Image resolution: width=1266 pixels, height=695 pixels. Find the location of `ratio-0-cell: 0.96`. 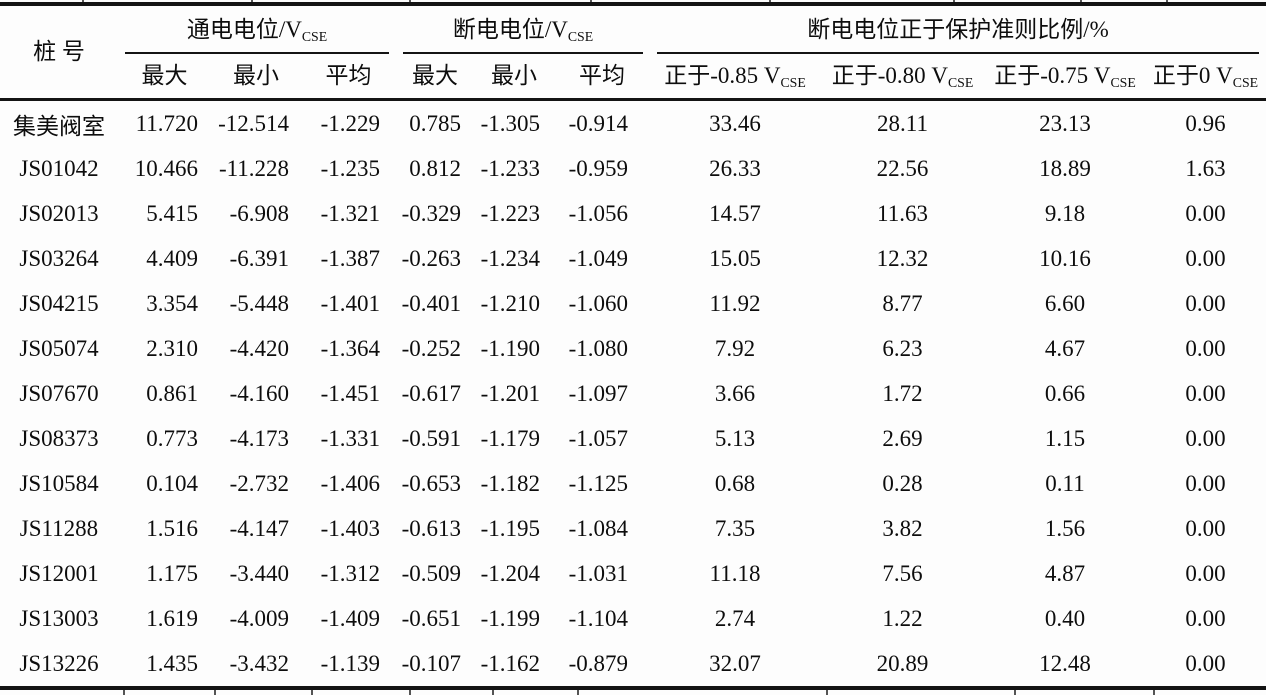

ratio-0-cell: 0.96 is located at coordinates (1205, 123).